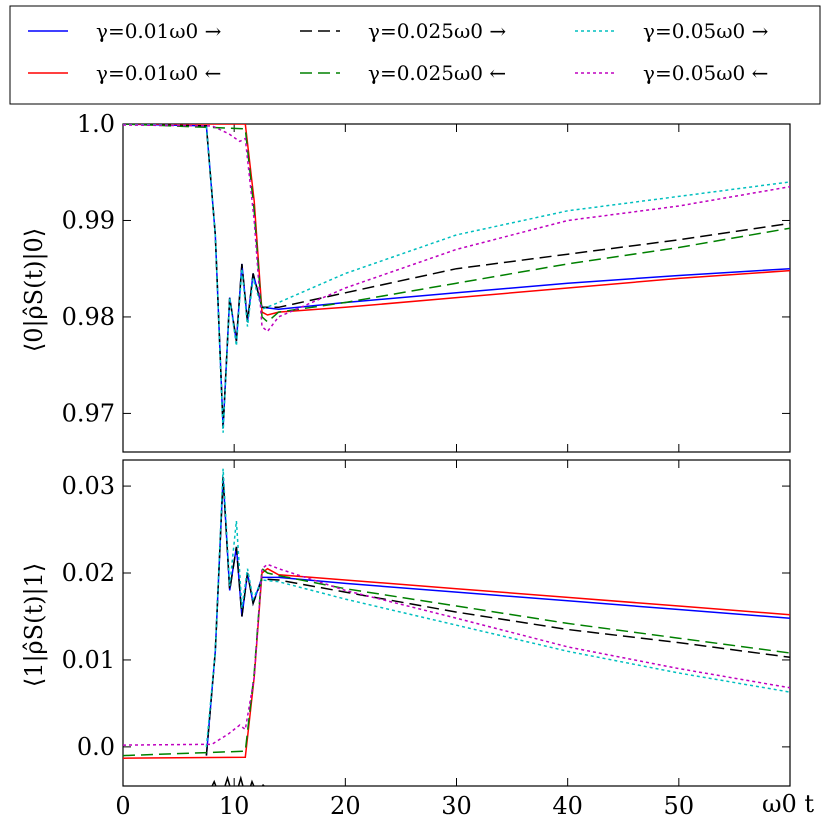  What do you see at coordinates (234, 806) in the screenshot?
I see `xtick-label: 10` at bounding box center [234, 806].